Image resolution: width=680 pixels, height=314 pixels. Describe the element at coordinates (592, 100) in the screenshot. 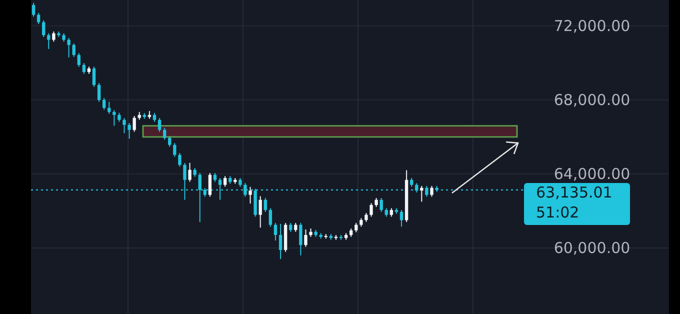

I see `y-tick-label: 68,000.00` at that location.